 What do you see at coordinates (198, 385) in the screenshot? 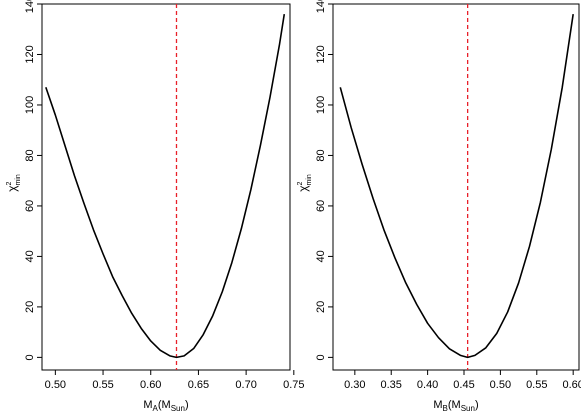
I see `x-tick-label: 0.65` at bounding box center [198, 385].